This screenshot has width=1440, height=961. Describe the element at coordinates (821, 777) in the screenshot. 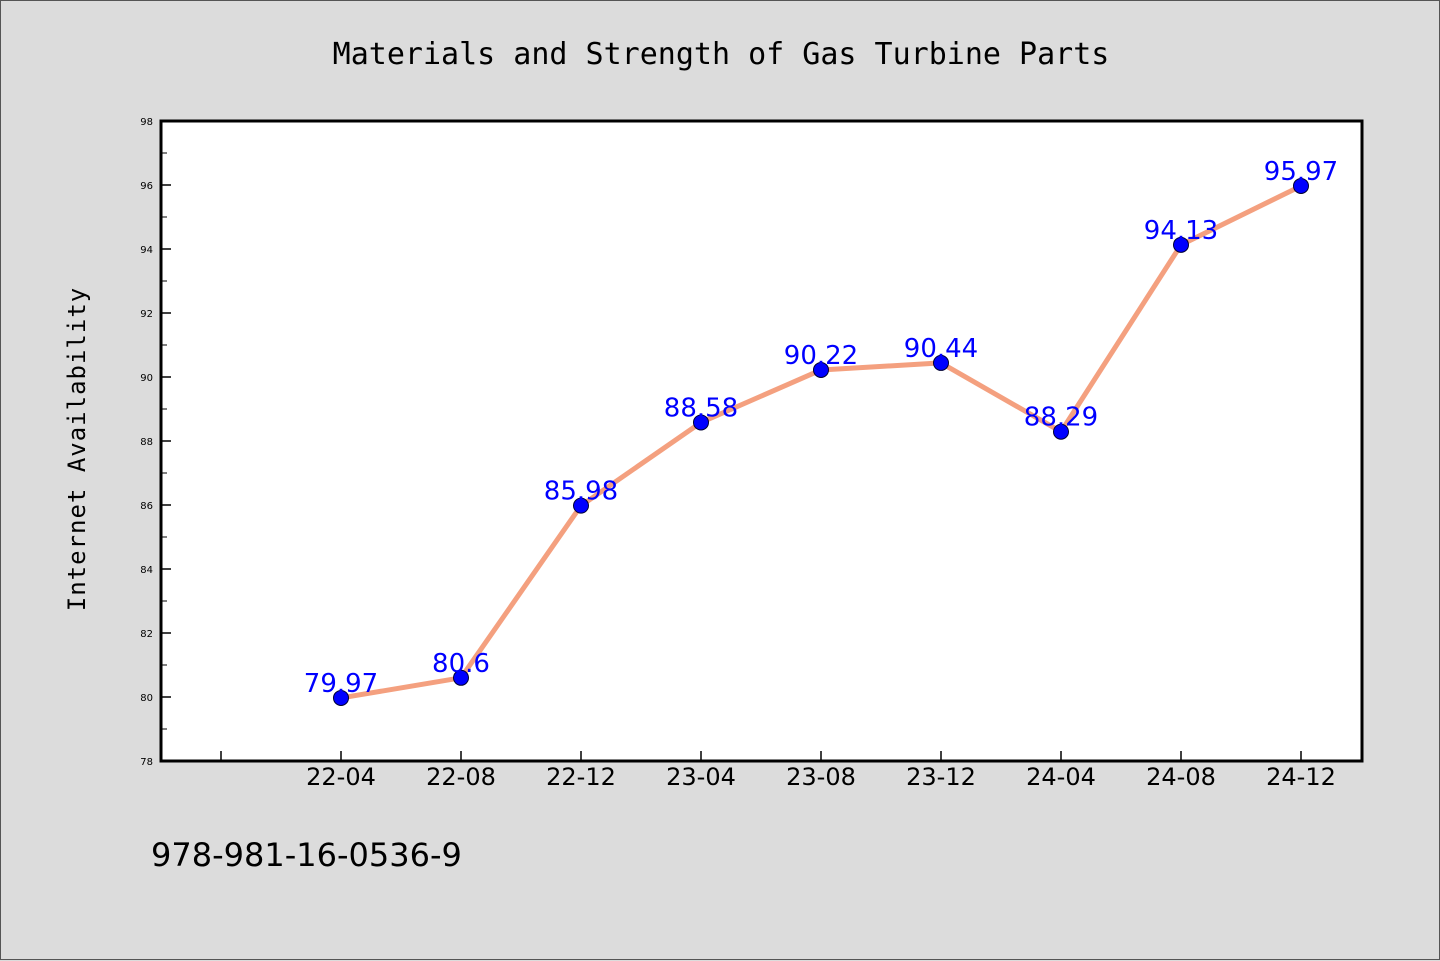

I see `x-tick-label: 23-08` at that location.